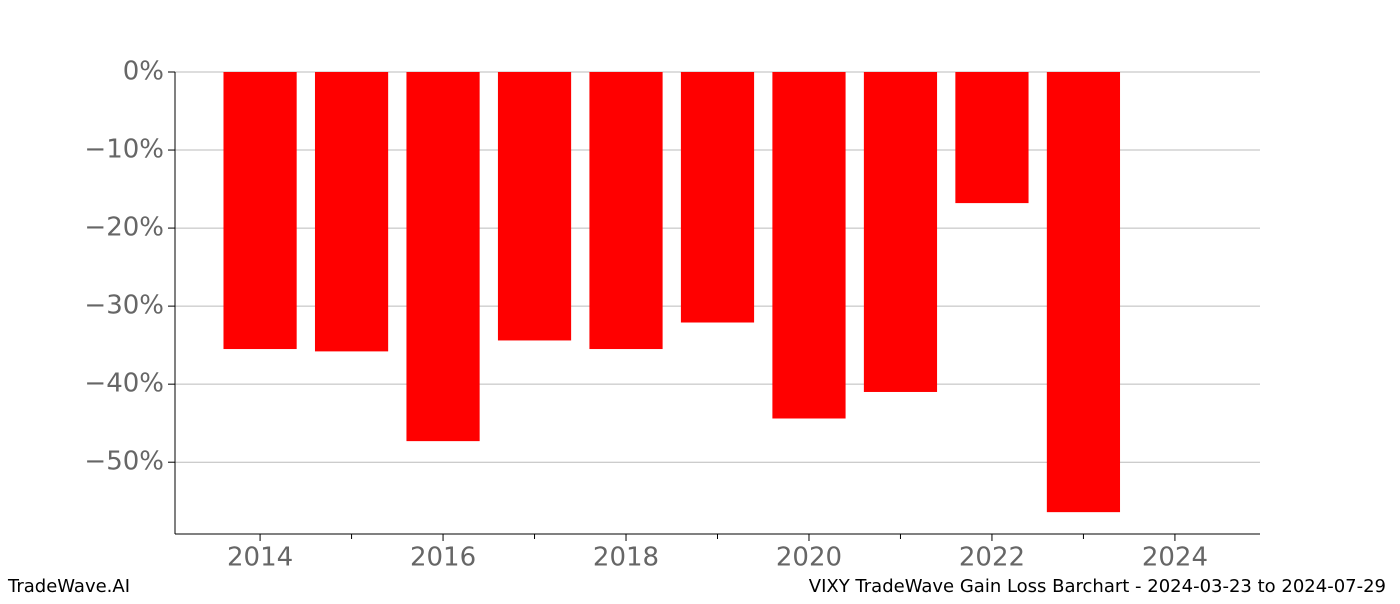 The image size is (1400, 604). What do you see at coordinates (1175, 558) in the screenshot?
I see `x-tick-label: 2024` at bounding box center [1175, 558].